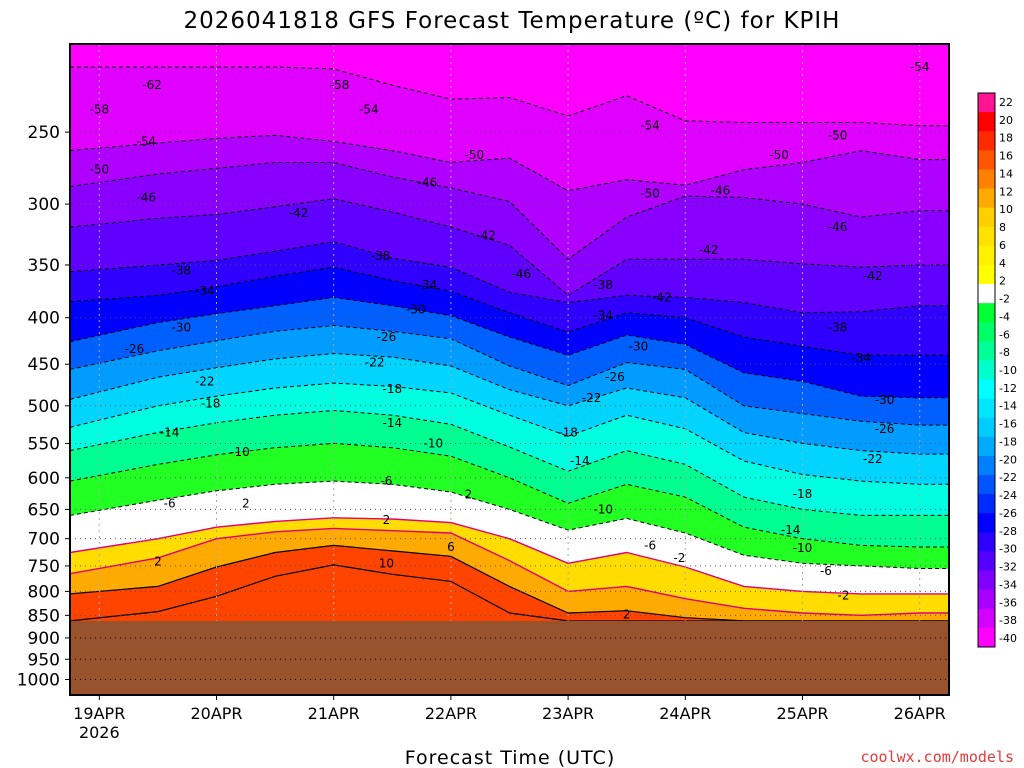 The width and height of the screenshot is (1024, 768). Describe the element at coordinates (1008, 620) in the screenshot. I see `colorbar-label: -38` at that location.